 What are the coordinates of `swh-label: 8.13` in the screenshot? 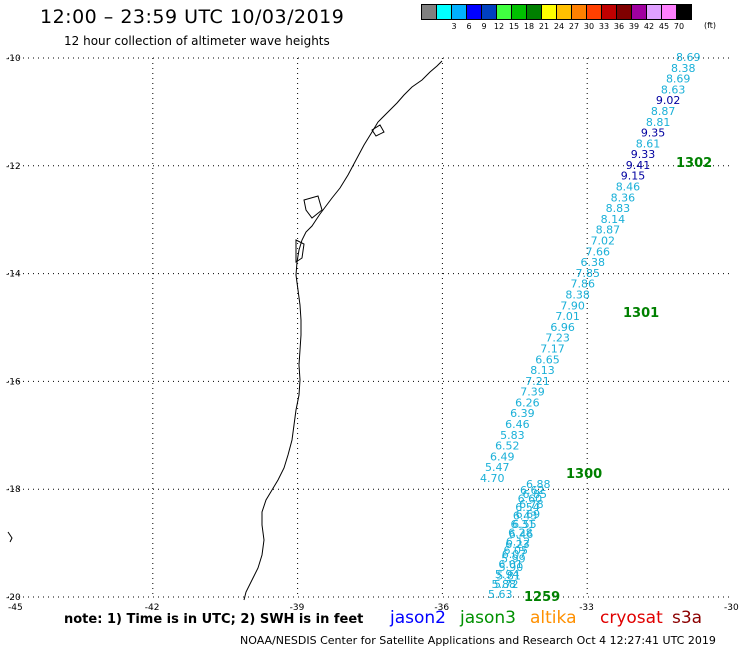 It's located at (542, 370).